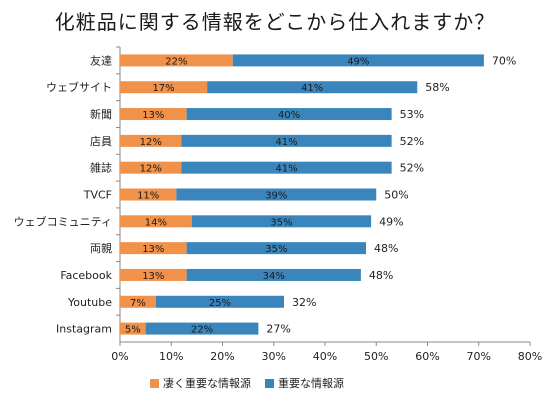 The width and height of the screenshot is (550, 400). I want to click on category-label: 店員, so click(101, 141).